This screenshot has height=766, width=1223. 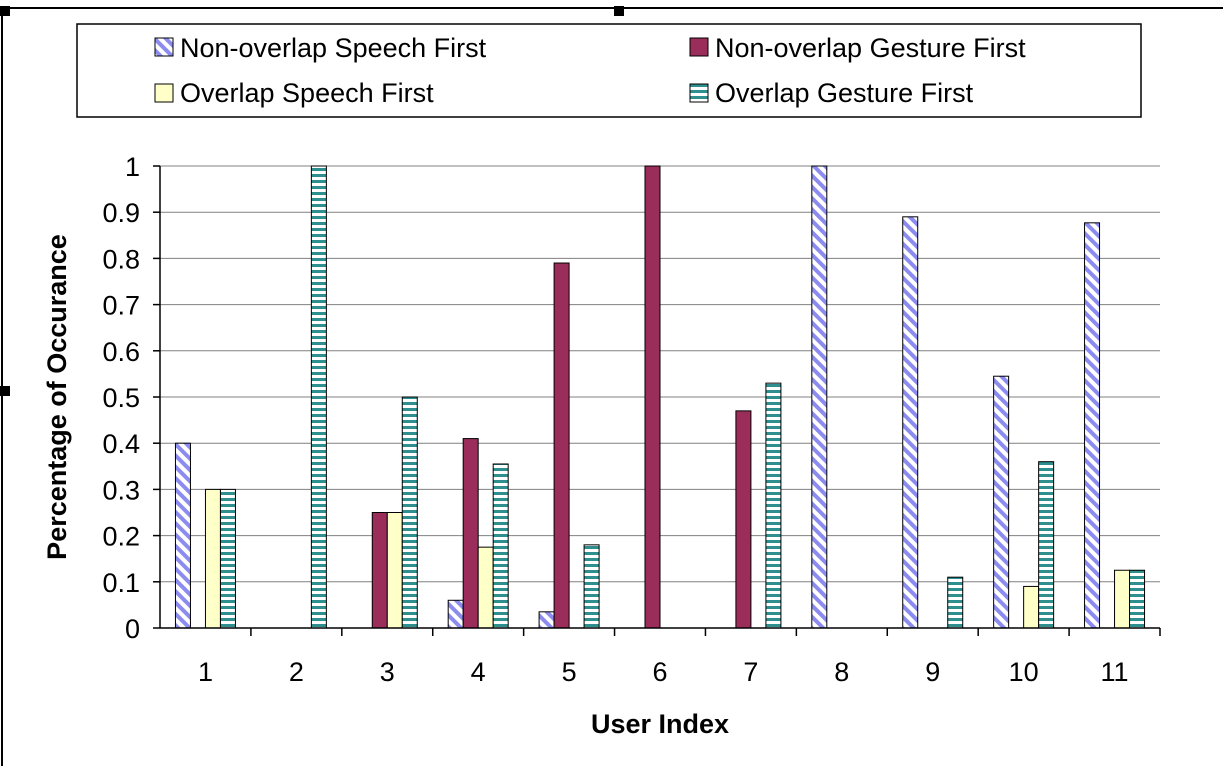 I want to click on legend-item: Overlap Speech First, so click(x=294, y=93).